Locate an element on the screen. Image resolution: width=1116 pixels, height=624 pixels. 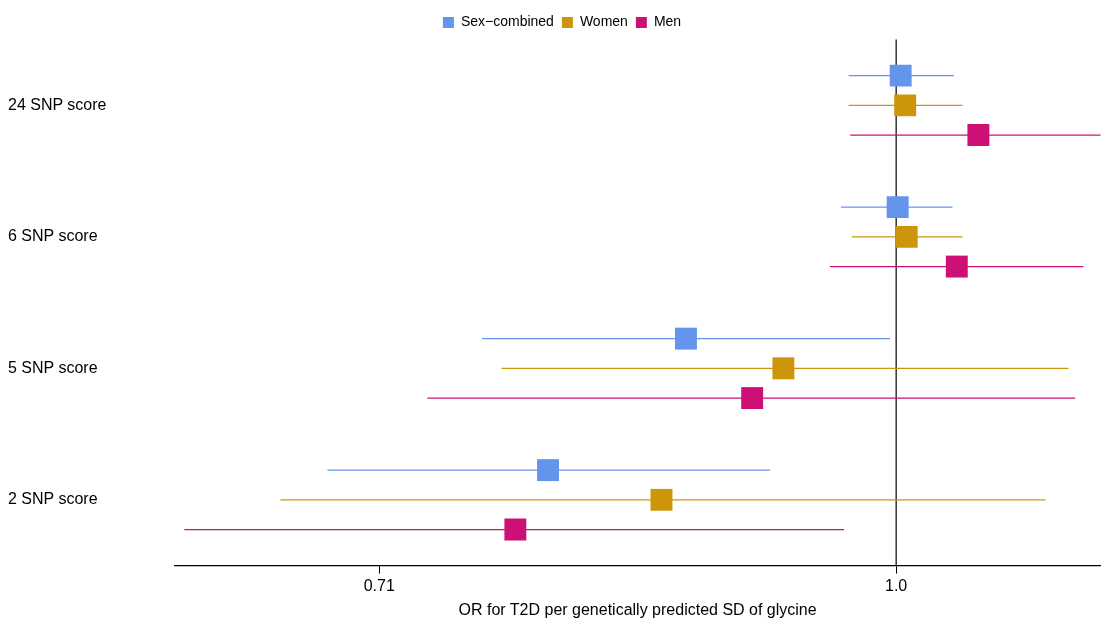
y-tick-label: 6 SNP score is located at coordinates (53, 236).